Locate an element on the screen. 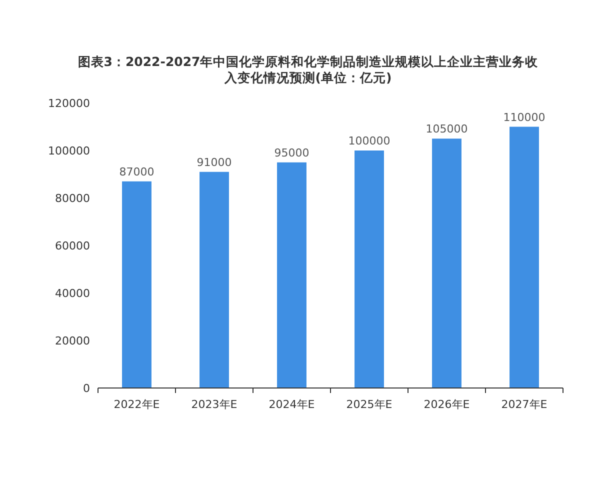 The height and width of the screenshot is (480, 600). x-tick-label: 2022年E is located at coordinates (137, 404).